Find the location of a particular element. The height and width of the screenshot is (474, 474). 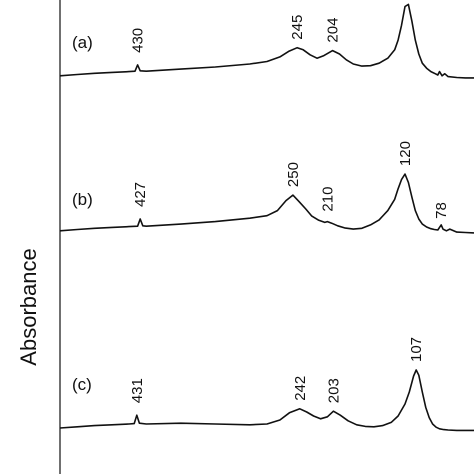

series-label-b: (b) is located at coordinates (82, 199).